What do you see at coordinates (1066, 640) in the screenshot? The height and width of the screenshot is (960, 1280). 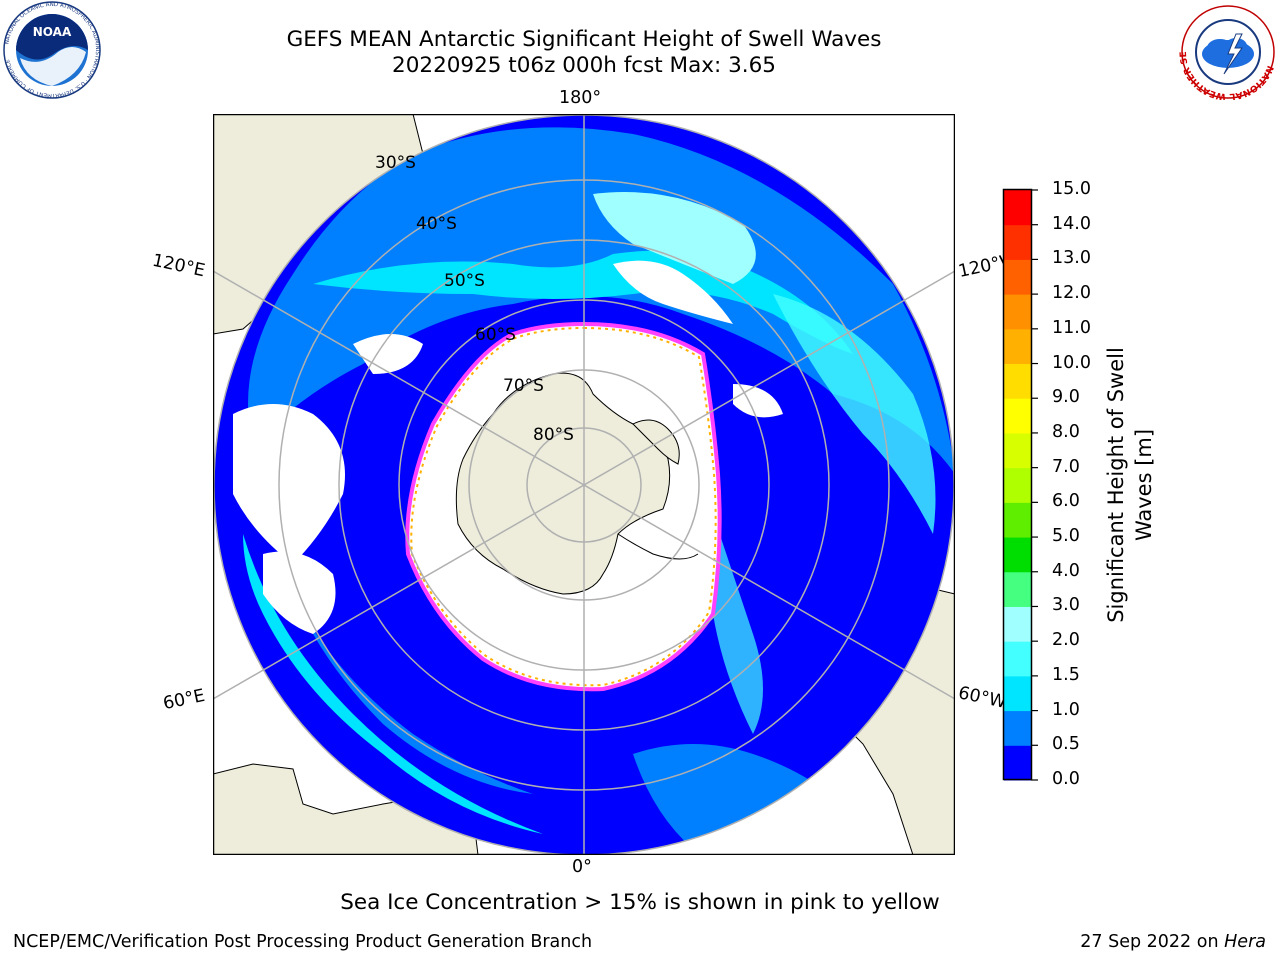 I see `colorbar-tick-label: 2.0` at bounding box center [1066, 640].